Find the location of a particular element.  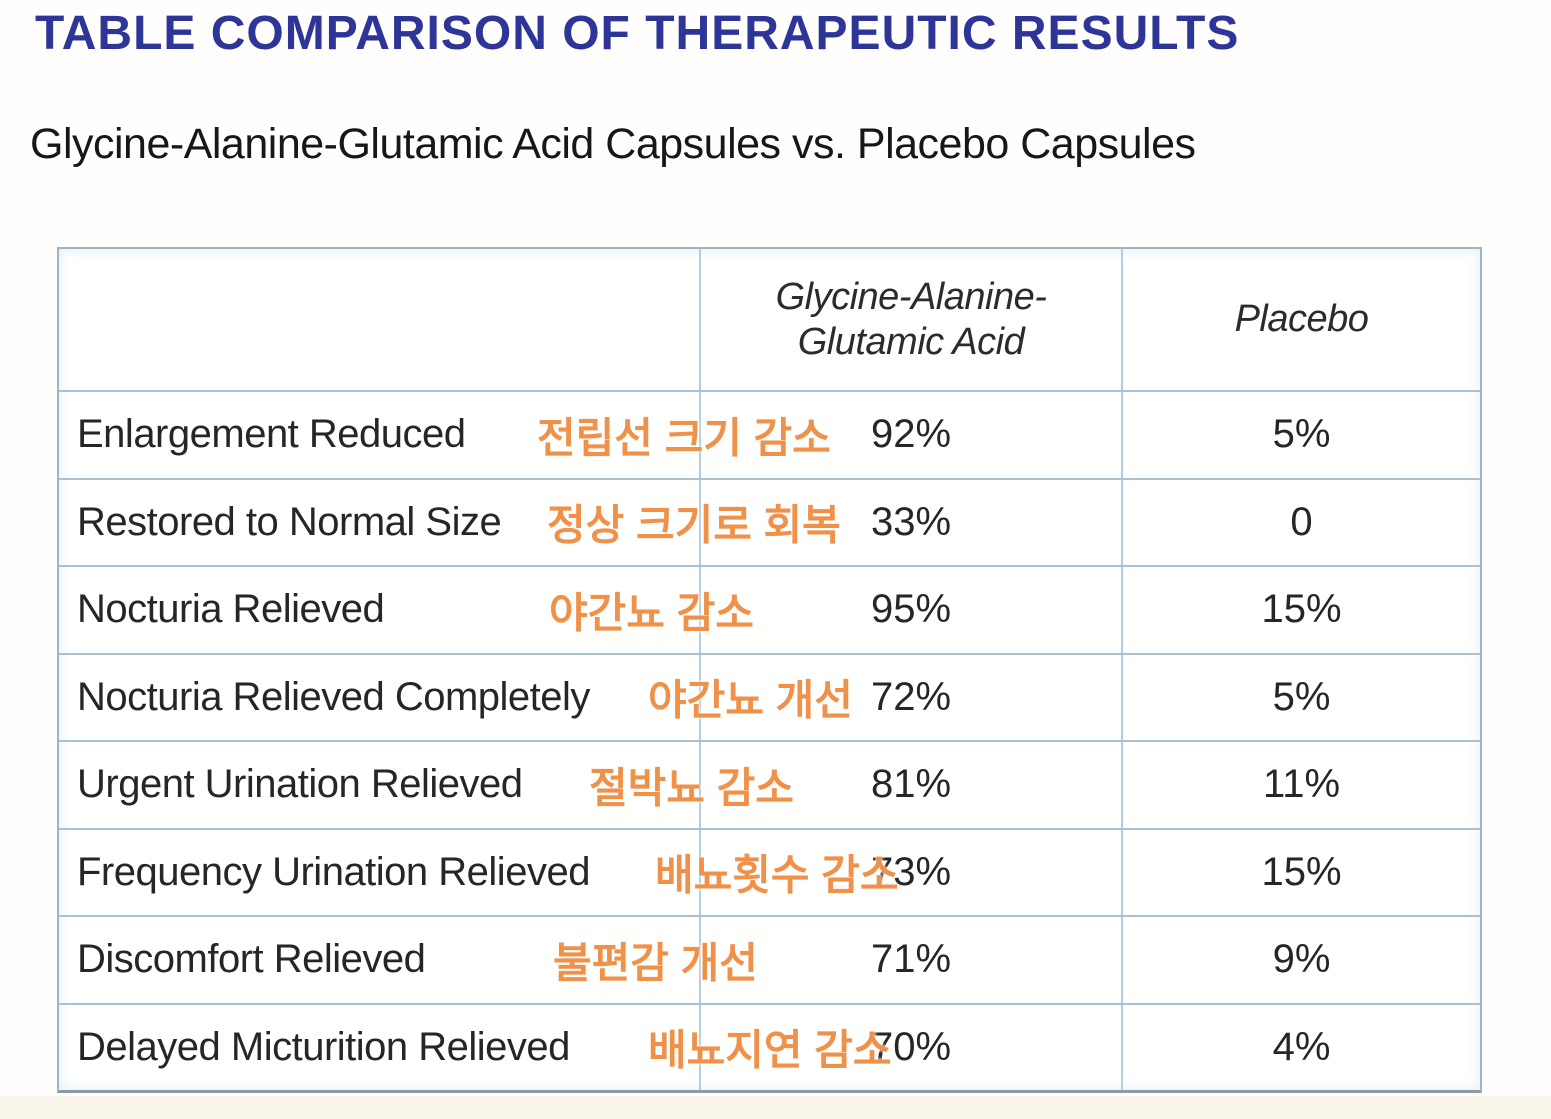

row-label: Nocturia Relieved is located at coordinates (231, 609).